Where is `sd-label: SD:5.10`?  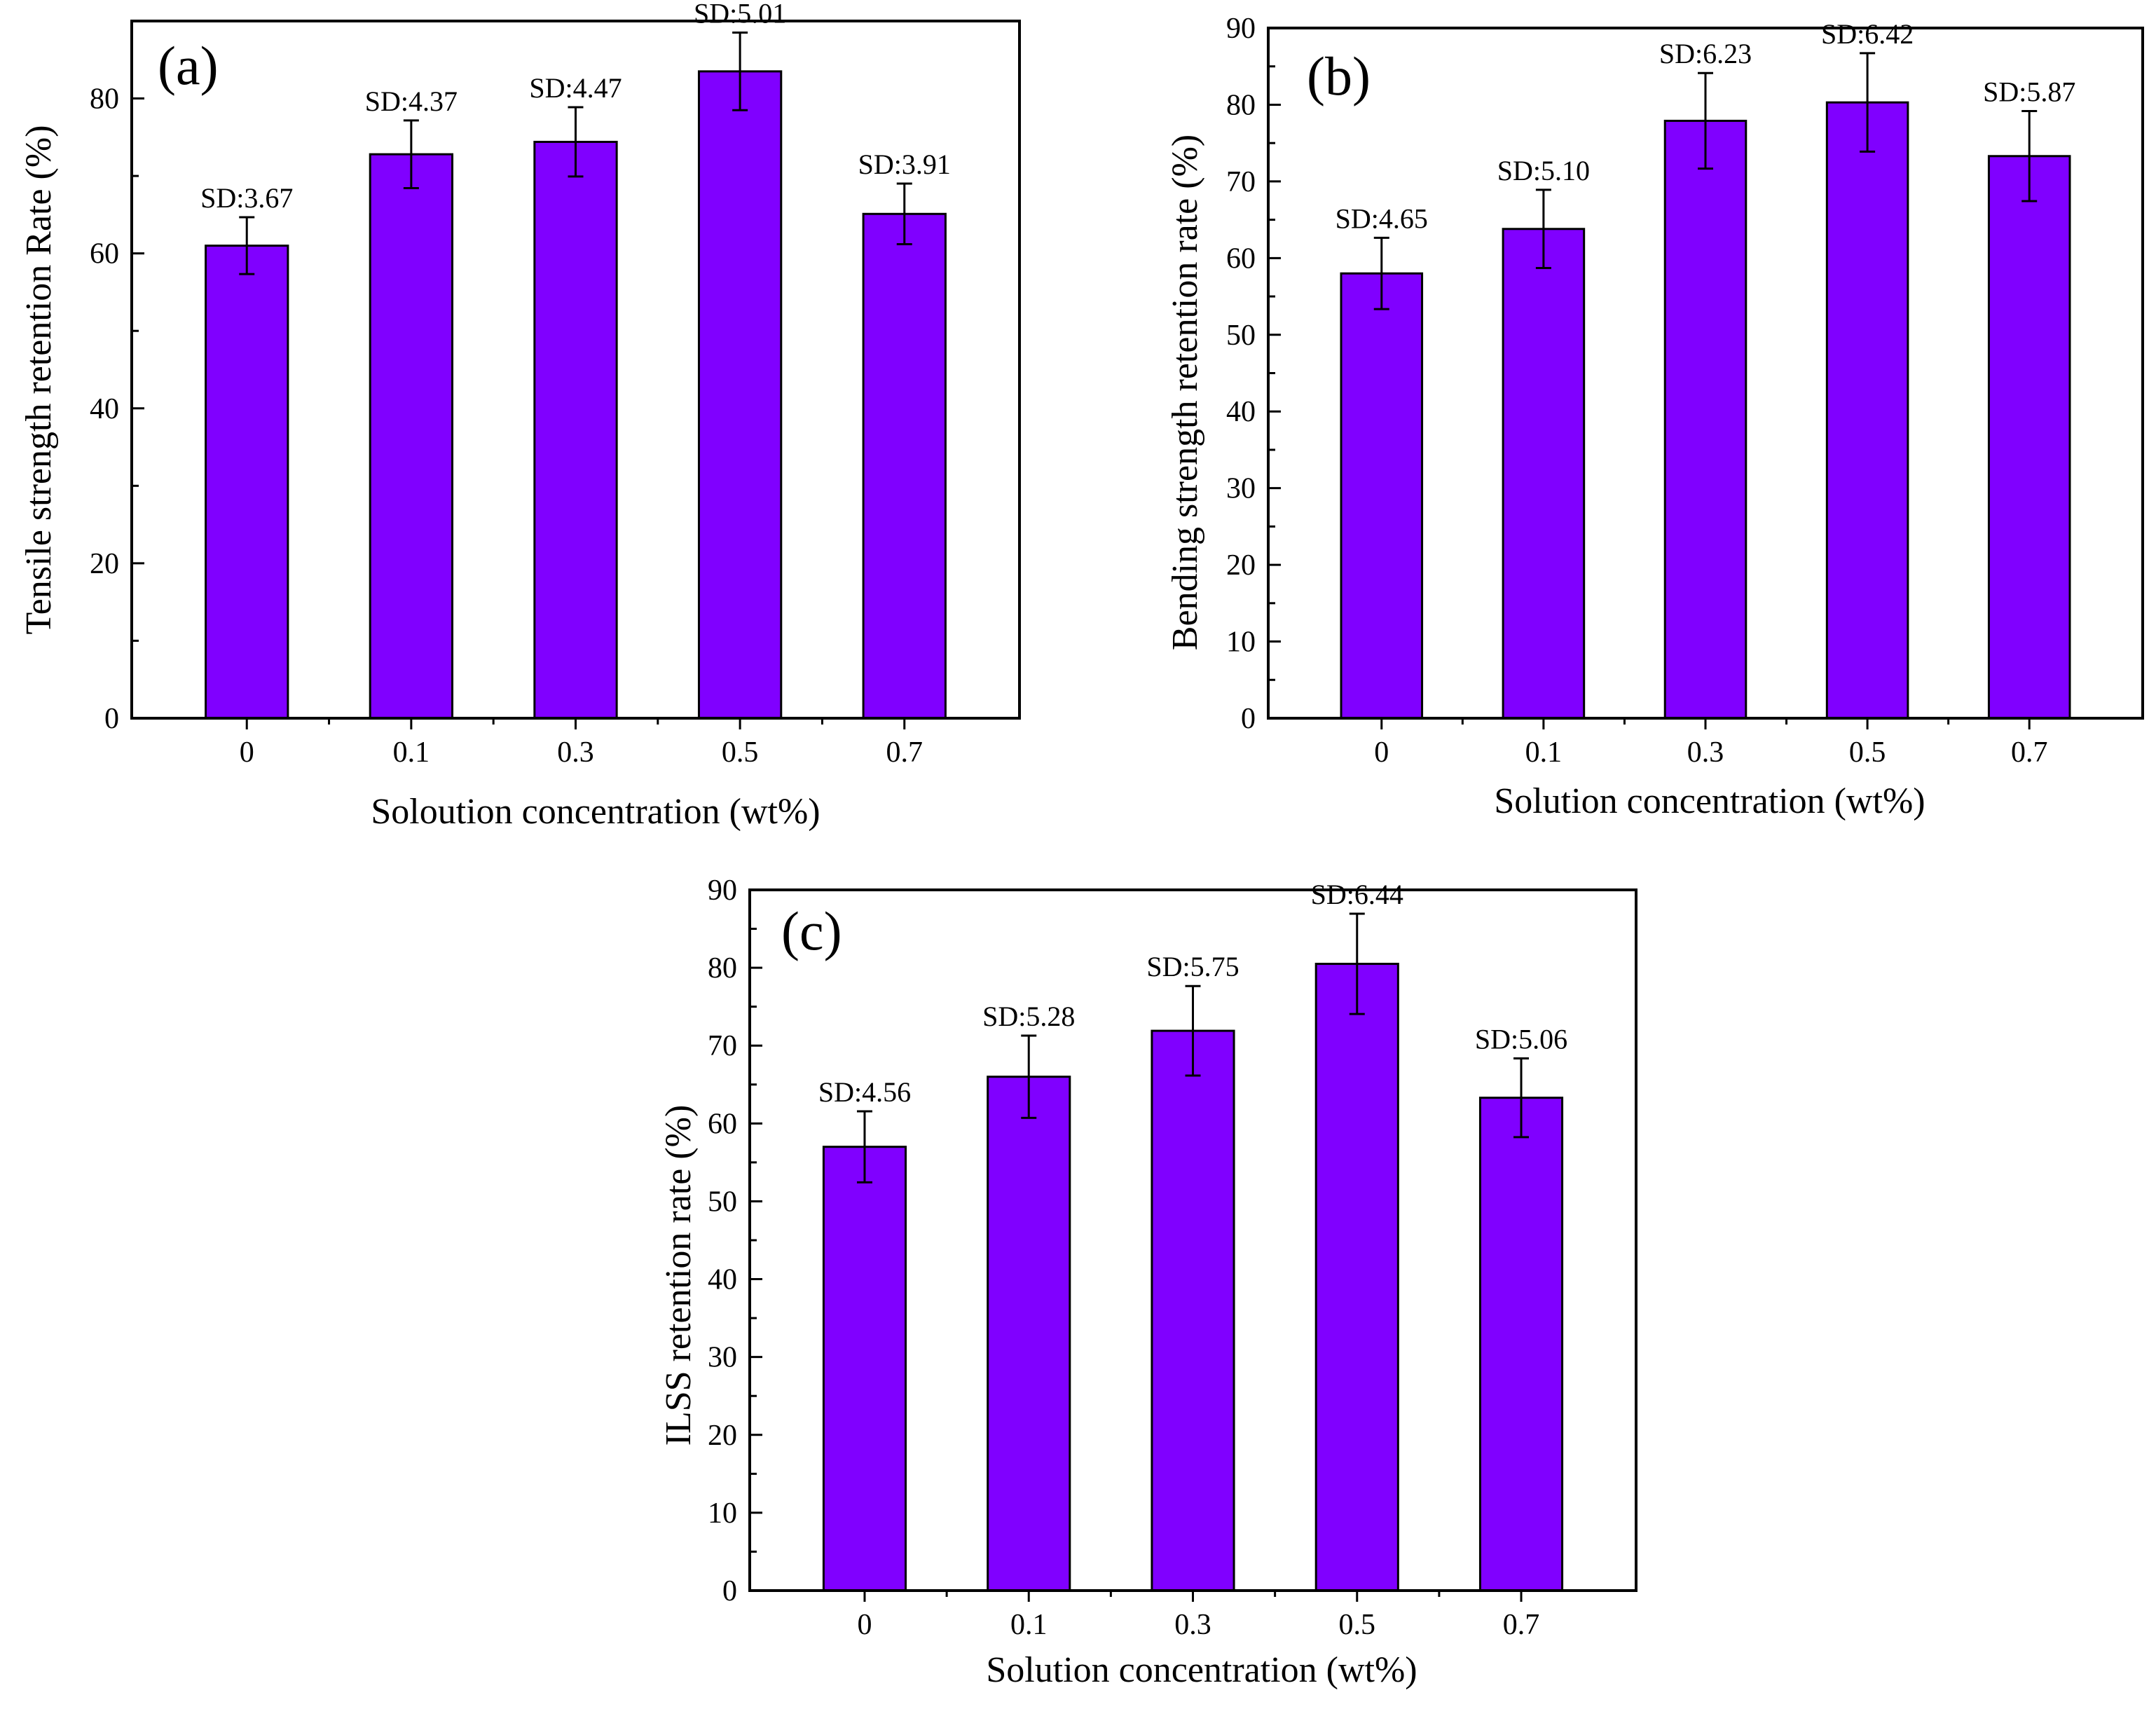 sd-label: SD:5.10 is located at coordinates (1543, 170).